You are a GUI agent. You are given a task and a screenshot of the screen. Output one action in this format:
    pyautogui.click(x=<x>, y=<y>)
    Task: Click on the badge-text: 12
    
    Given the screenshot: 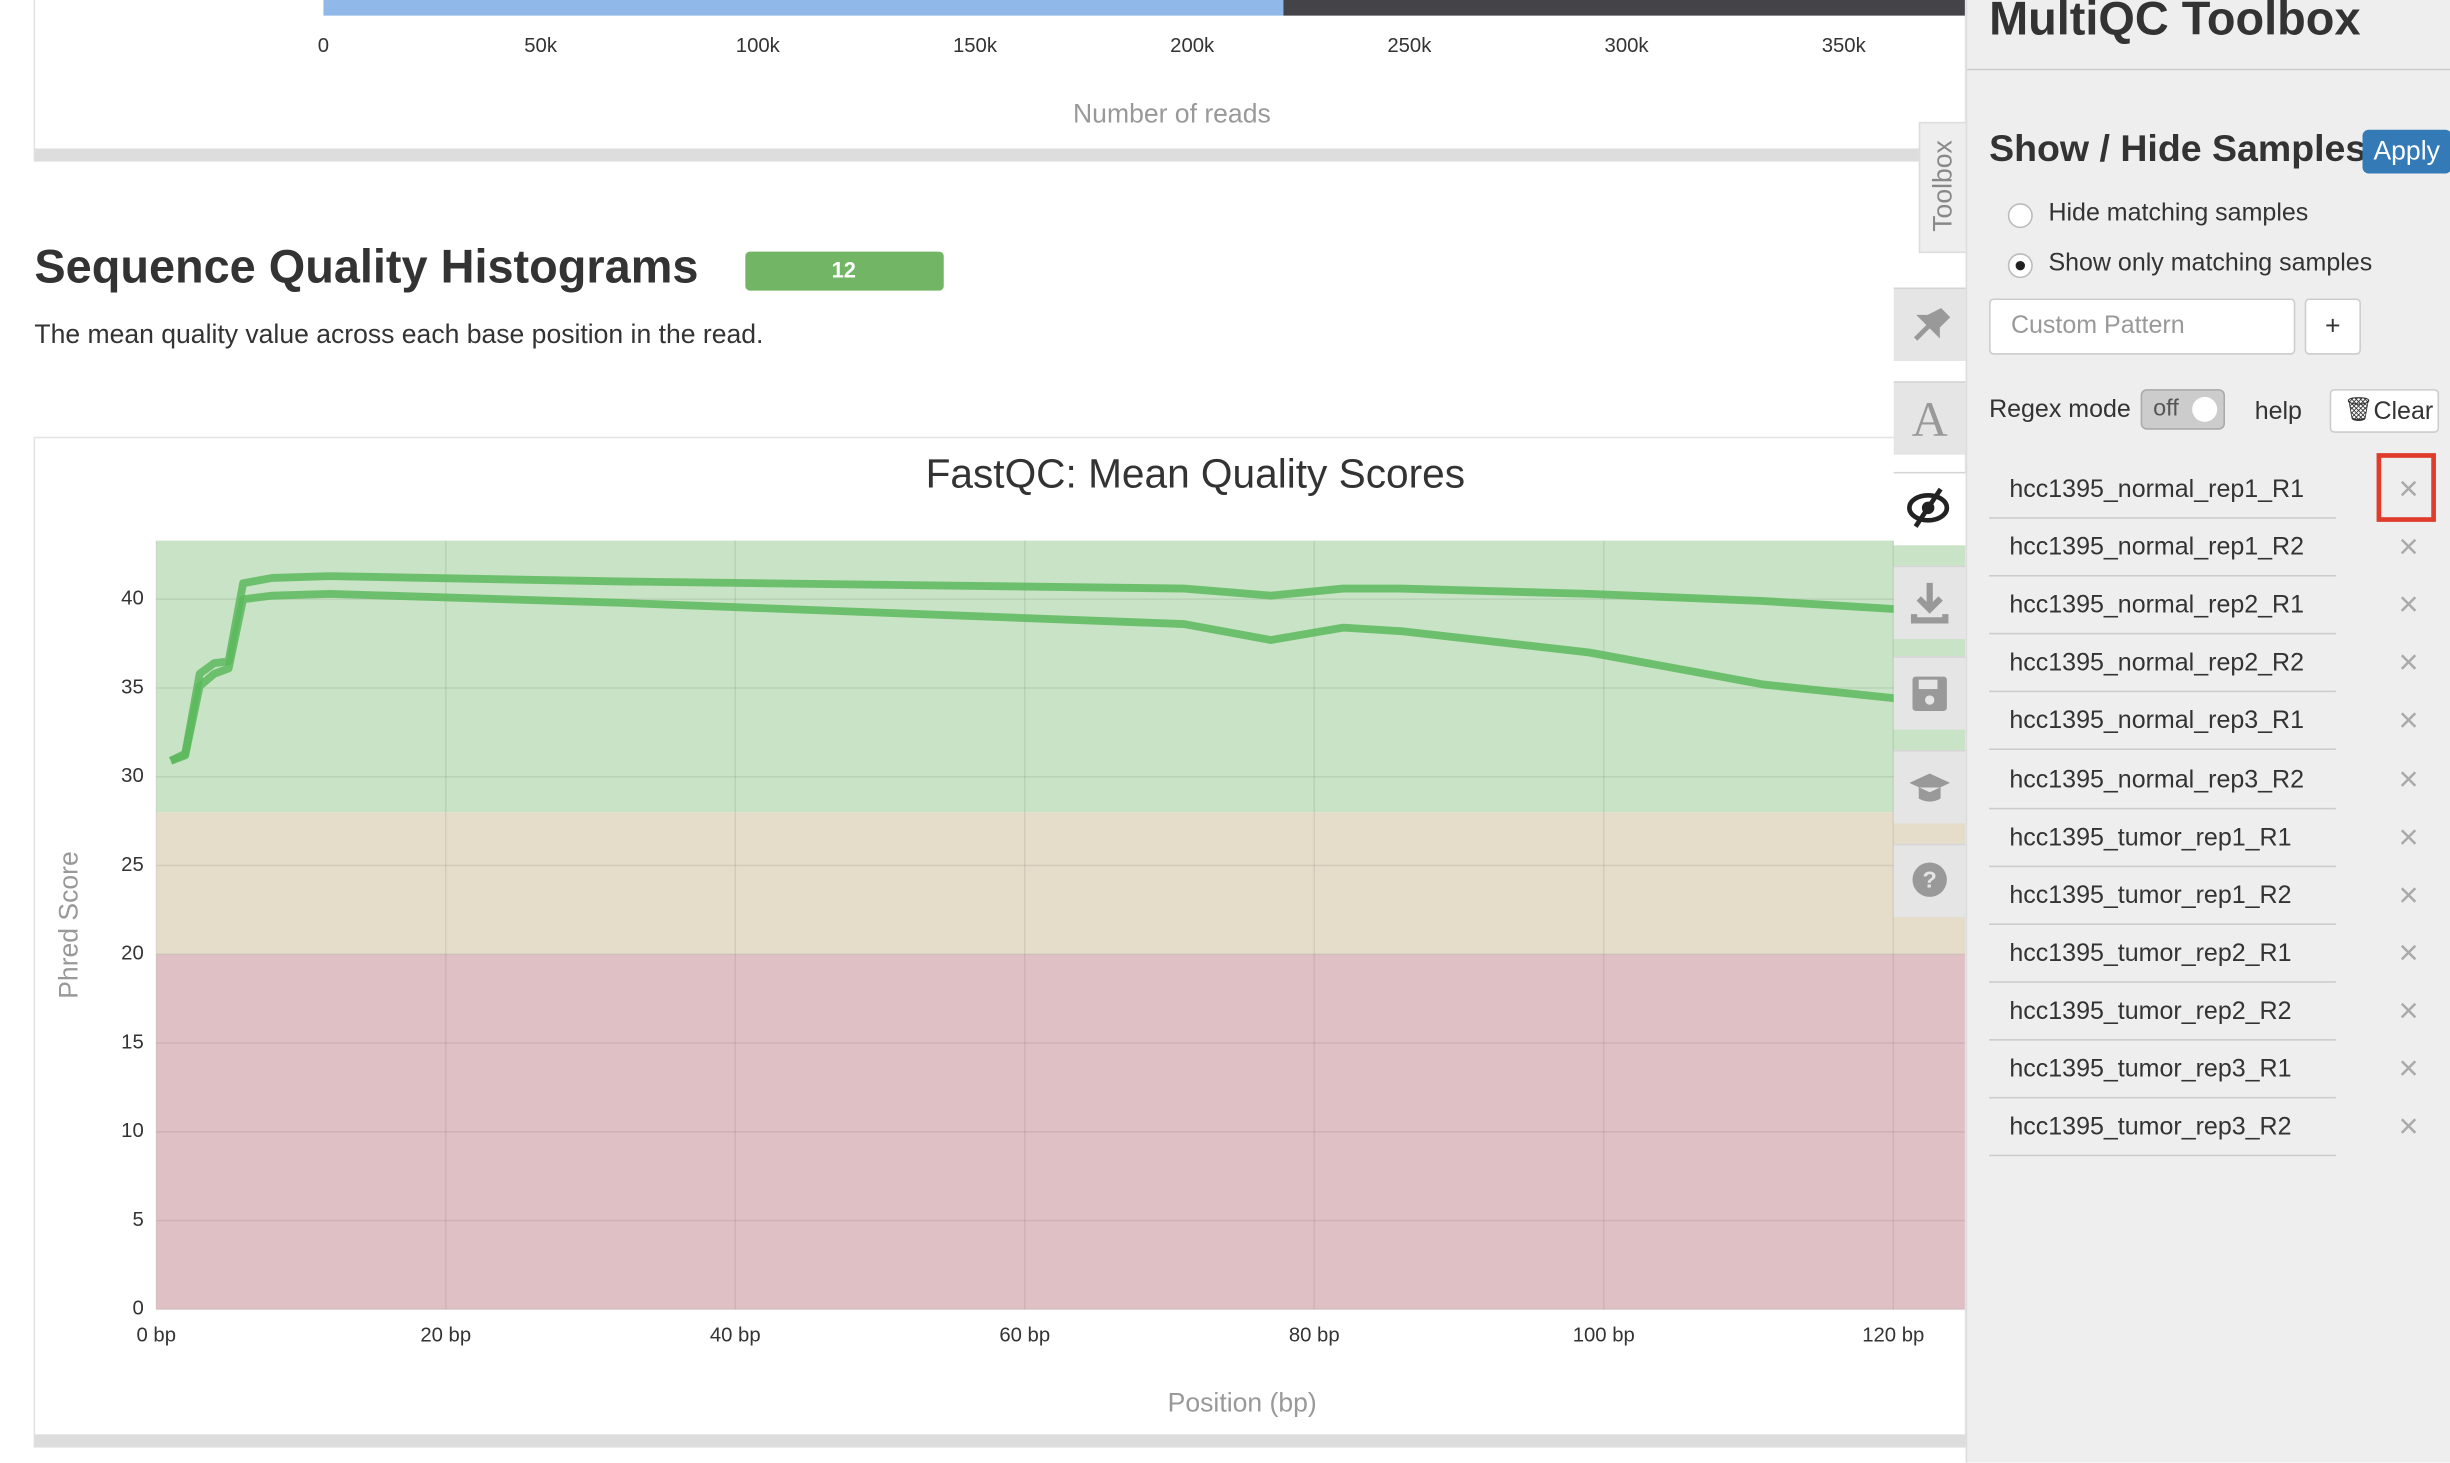 What is the action you would take?
    pyautogui.click(x=844, y=270)
    